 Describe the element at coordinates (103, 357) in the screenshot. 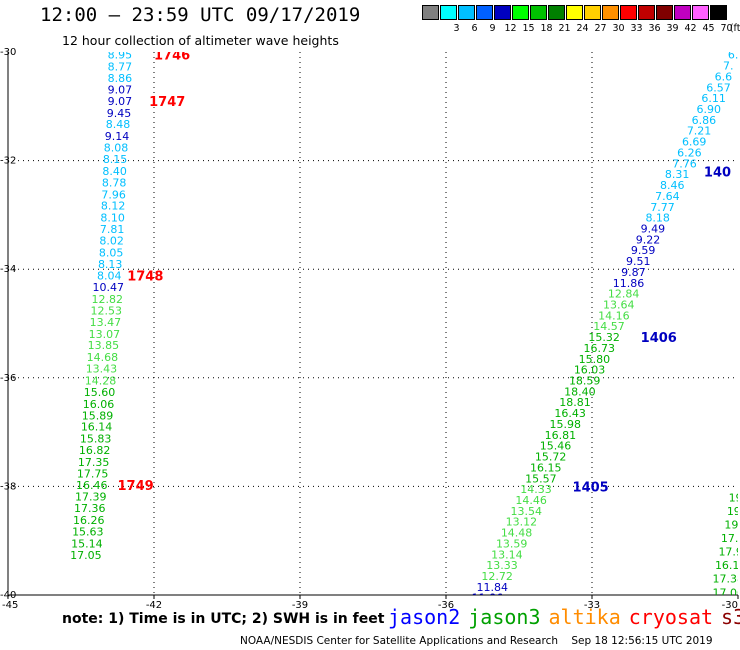

I see `wave-height-value: 14.68` at that location.